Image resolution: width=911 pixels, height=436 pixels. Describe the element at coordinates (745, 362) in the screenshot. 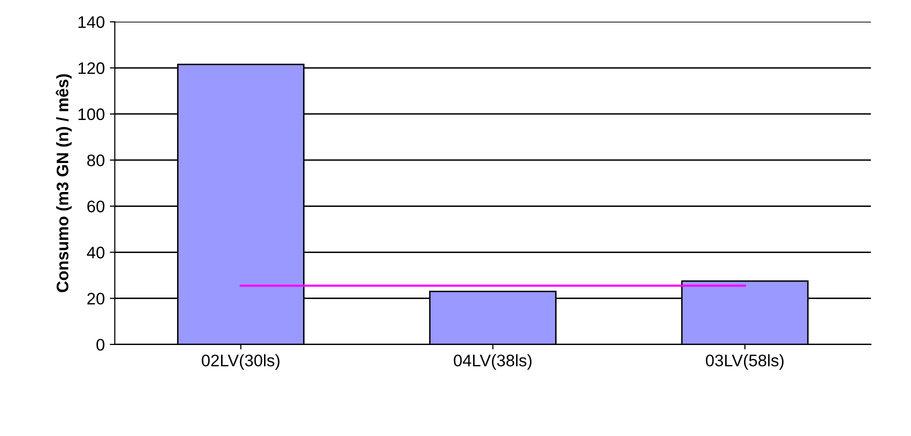

I see `x-tick-label: 03LV(58ls)` at that location.